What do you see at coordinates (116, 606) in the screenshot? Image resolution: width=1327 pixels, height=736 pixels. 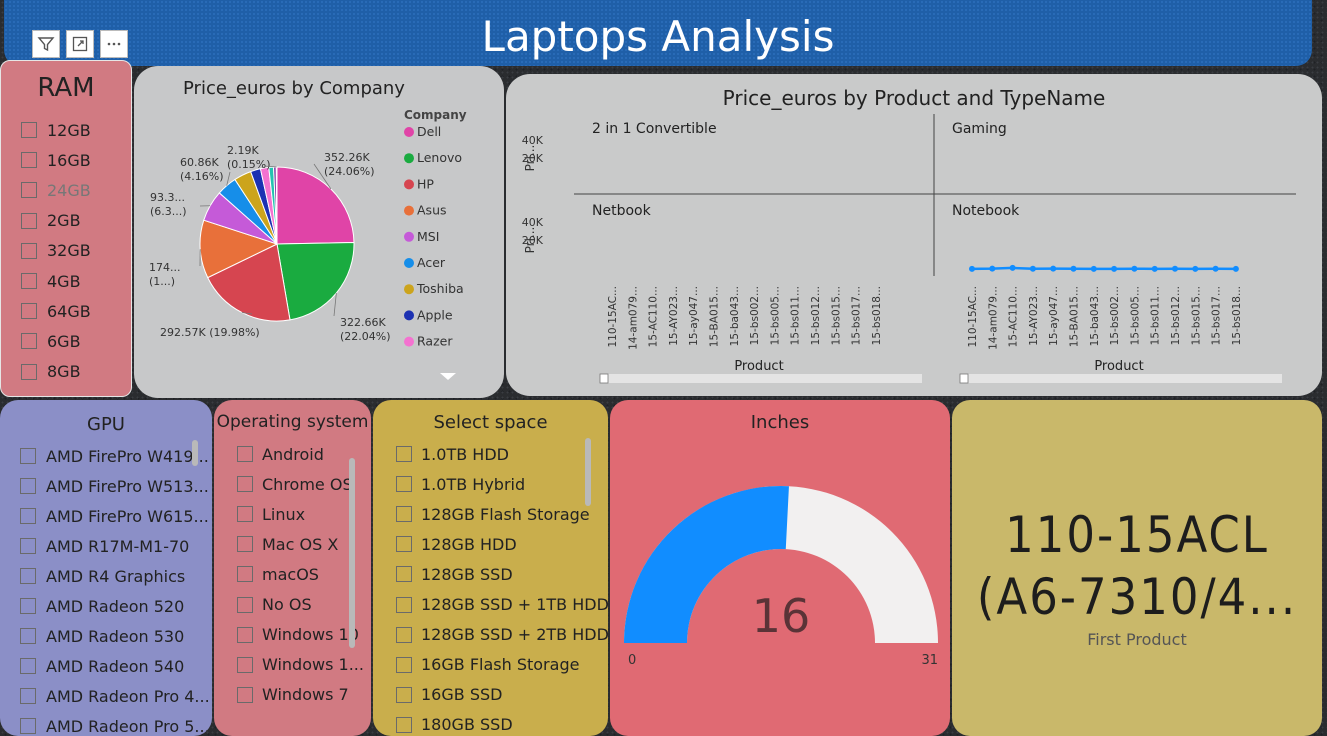 I see `slicer-item: AMD Radeon 520` at bounding box center [116, 606].